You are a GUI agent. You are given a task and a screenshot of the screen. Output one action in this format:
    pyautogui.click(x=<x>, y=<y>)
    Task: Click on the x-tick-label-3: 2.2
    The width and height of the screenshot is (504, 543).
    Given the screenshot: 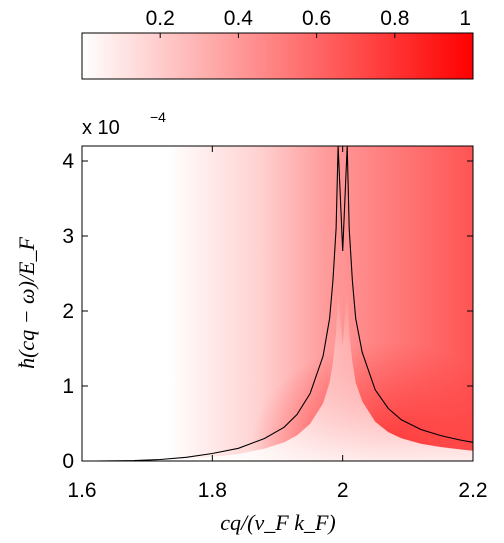 What is the action you would take?
    pyautogui.click(x=472, y=490)
    